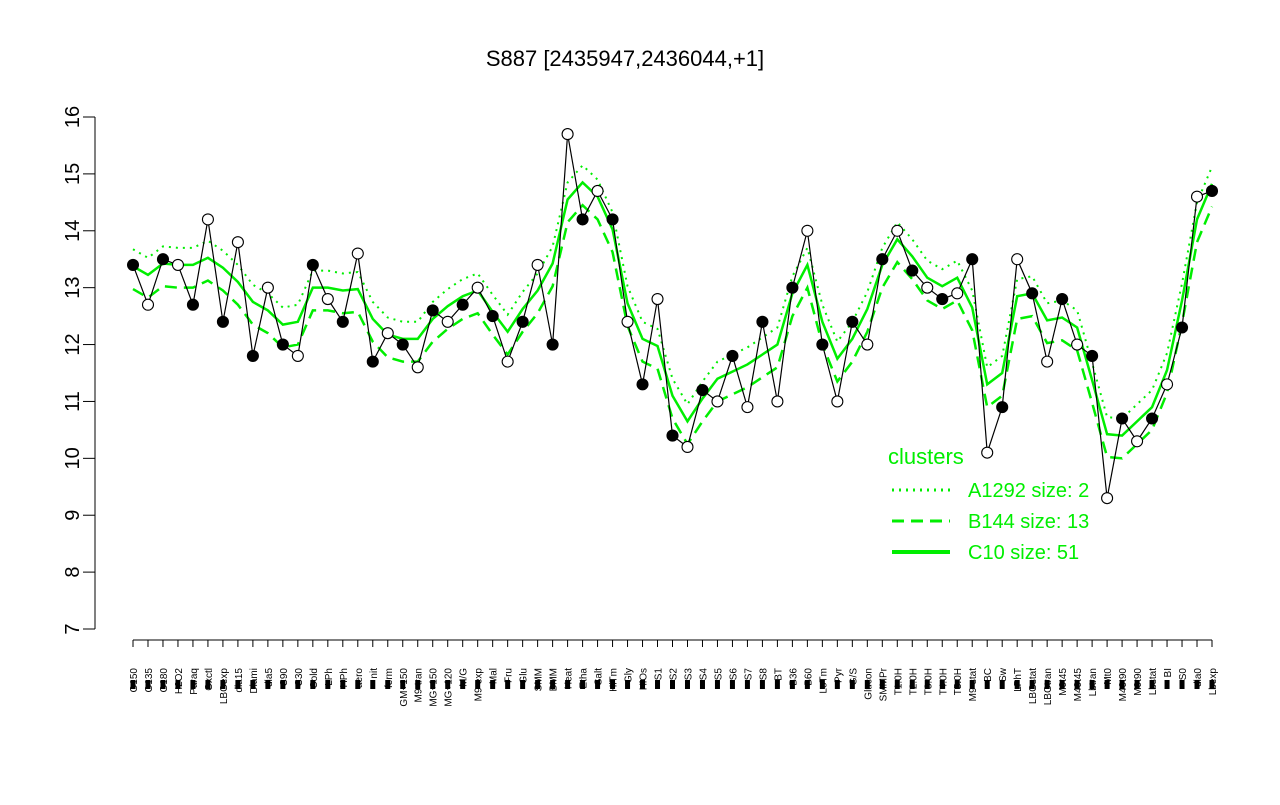 The height and width of the screenshot is (805, 1280). I want to click on x-tick-label: BMM, so click(554, 679).